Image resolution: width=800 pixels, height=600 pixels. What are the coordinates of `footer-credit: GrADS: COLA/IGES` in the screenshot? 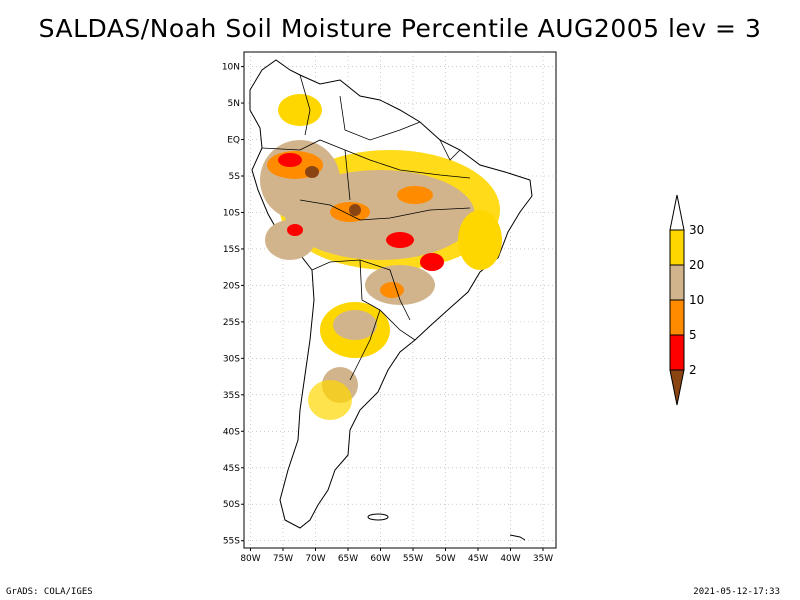 It's located at (49, 592).